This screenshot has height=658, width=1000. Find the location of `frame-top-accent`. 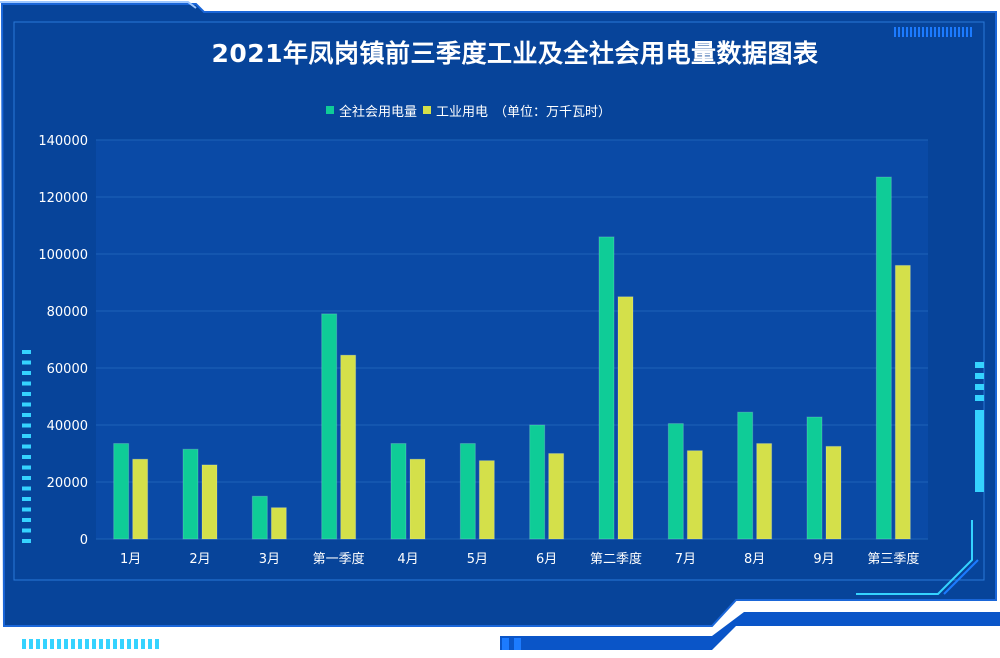

frame-top-accent is located at coordinates (98, 5).